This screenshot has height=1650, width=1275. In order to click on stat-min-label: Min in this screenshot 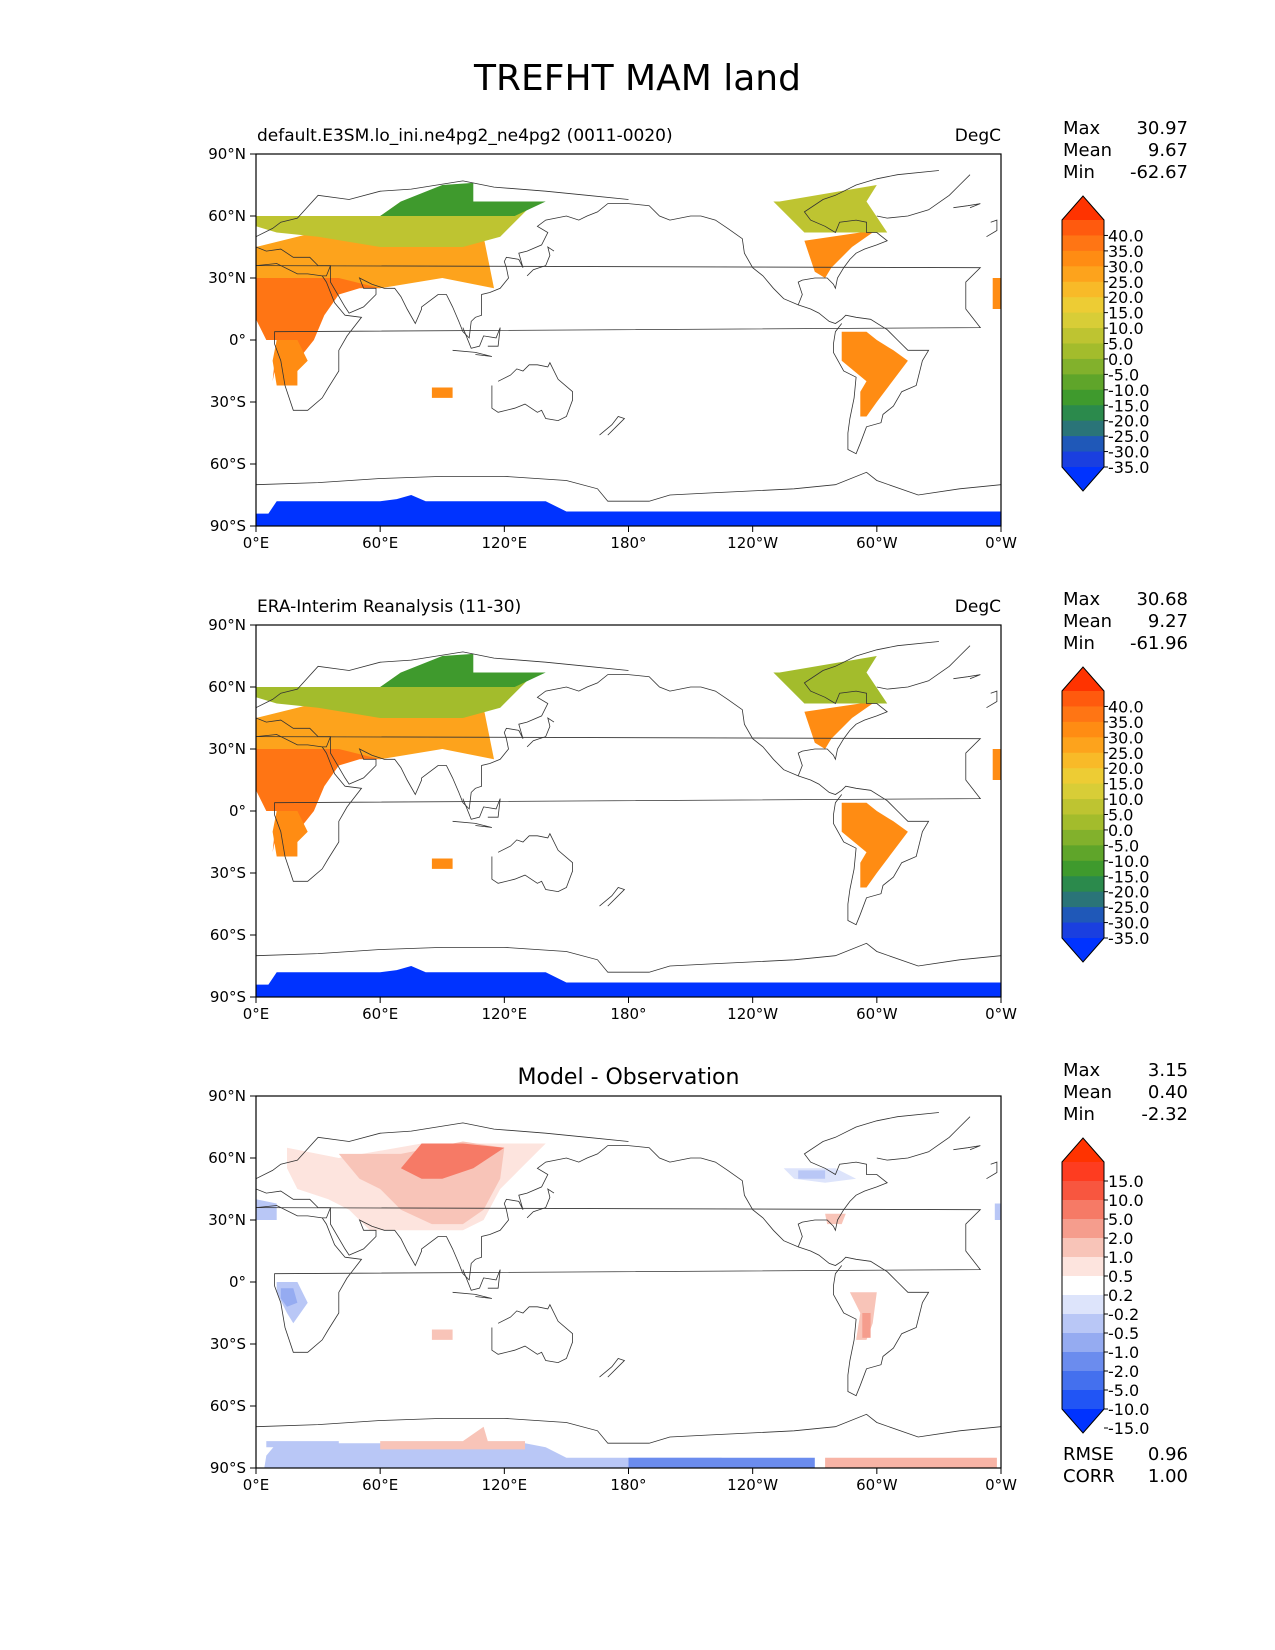, I will do `click(1079, 1114)`.